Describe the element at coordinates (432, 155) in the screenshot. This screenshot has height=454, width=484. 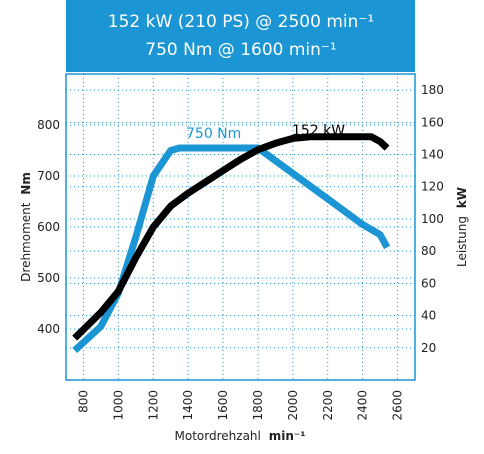
I see `y-right-tick-140: 140` at that location.